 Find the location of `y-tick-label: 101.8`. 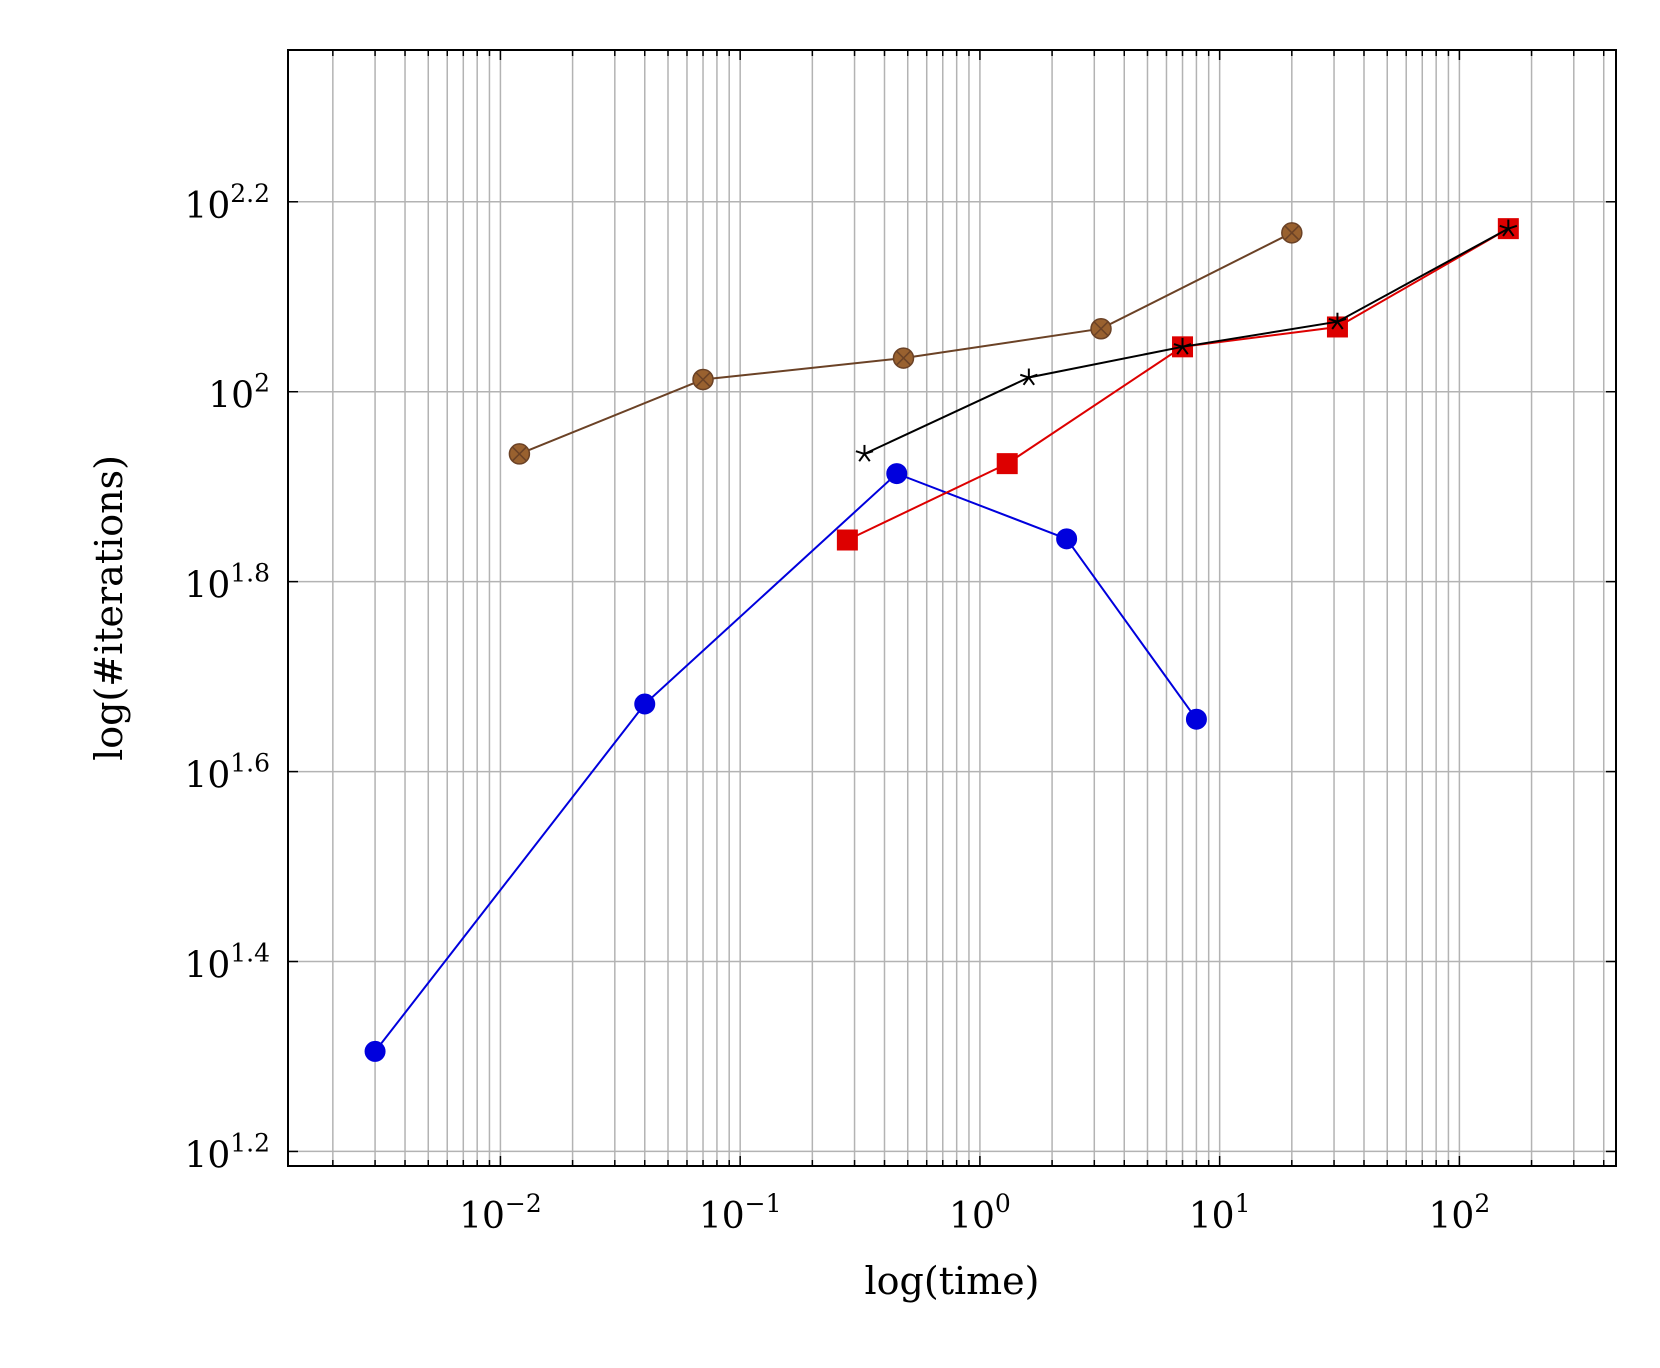

y-tick-label: 101.8 is located at coordinates (227, 583).